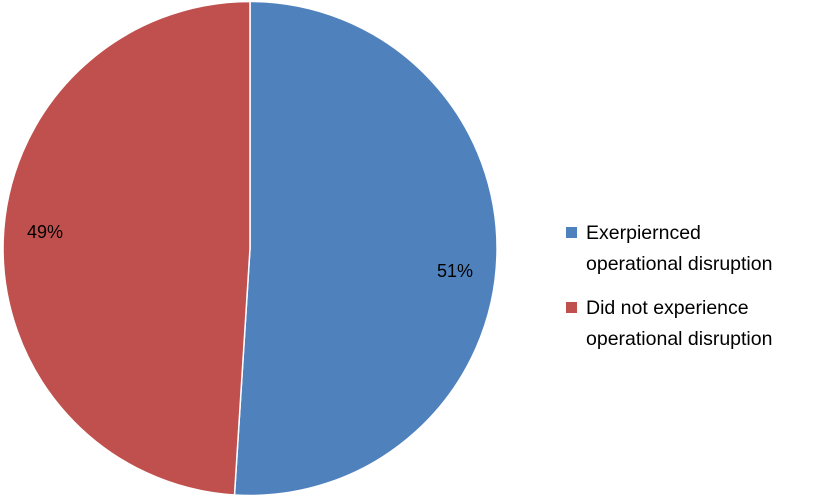 Image resolution: width=823 pixels, height=497 pixels. Describe the element at coordinates (679, 248) in the screenshot. I see `legend-label-1: Exerpiernced operational disruption` at that location.